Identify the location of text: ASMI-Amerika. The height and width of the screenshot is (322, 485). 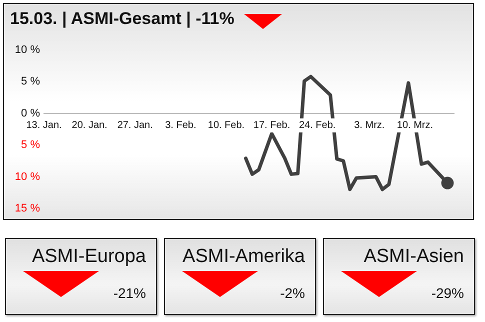
(243, 257).